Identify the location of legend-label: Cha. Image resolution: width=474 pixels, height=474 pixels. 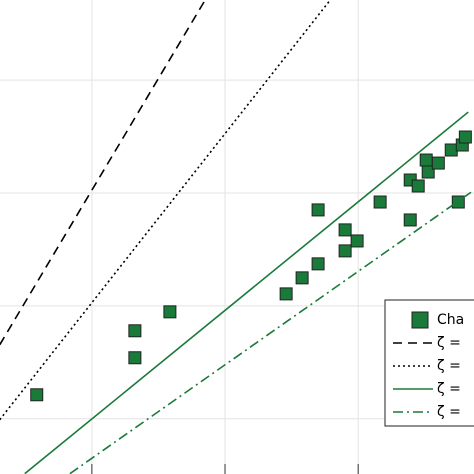
(450, 320).